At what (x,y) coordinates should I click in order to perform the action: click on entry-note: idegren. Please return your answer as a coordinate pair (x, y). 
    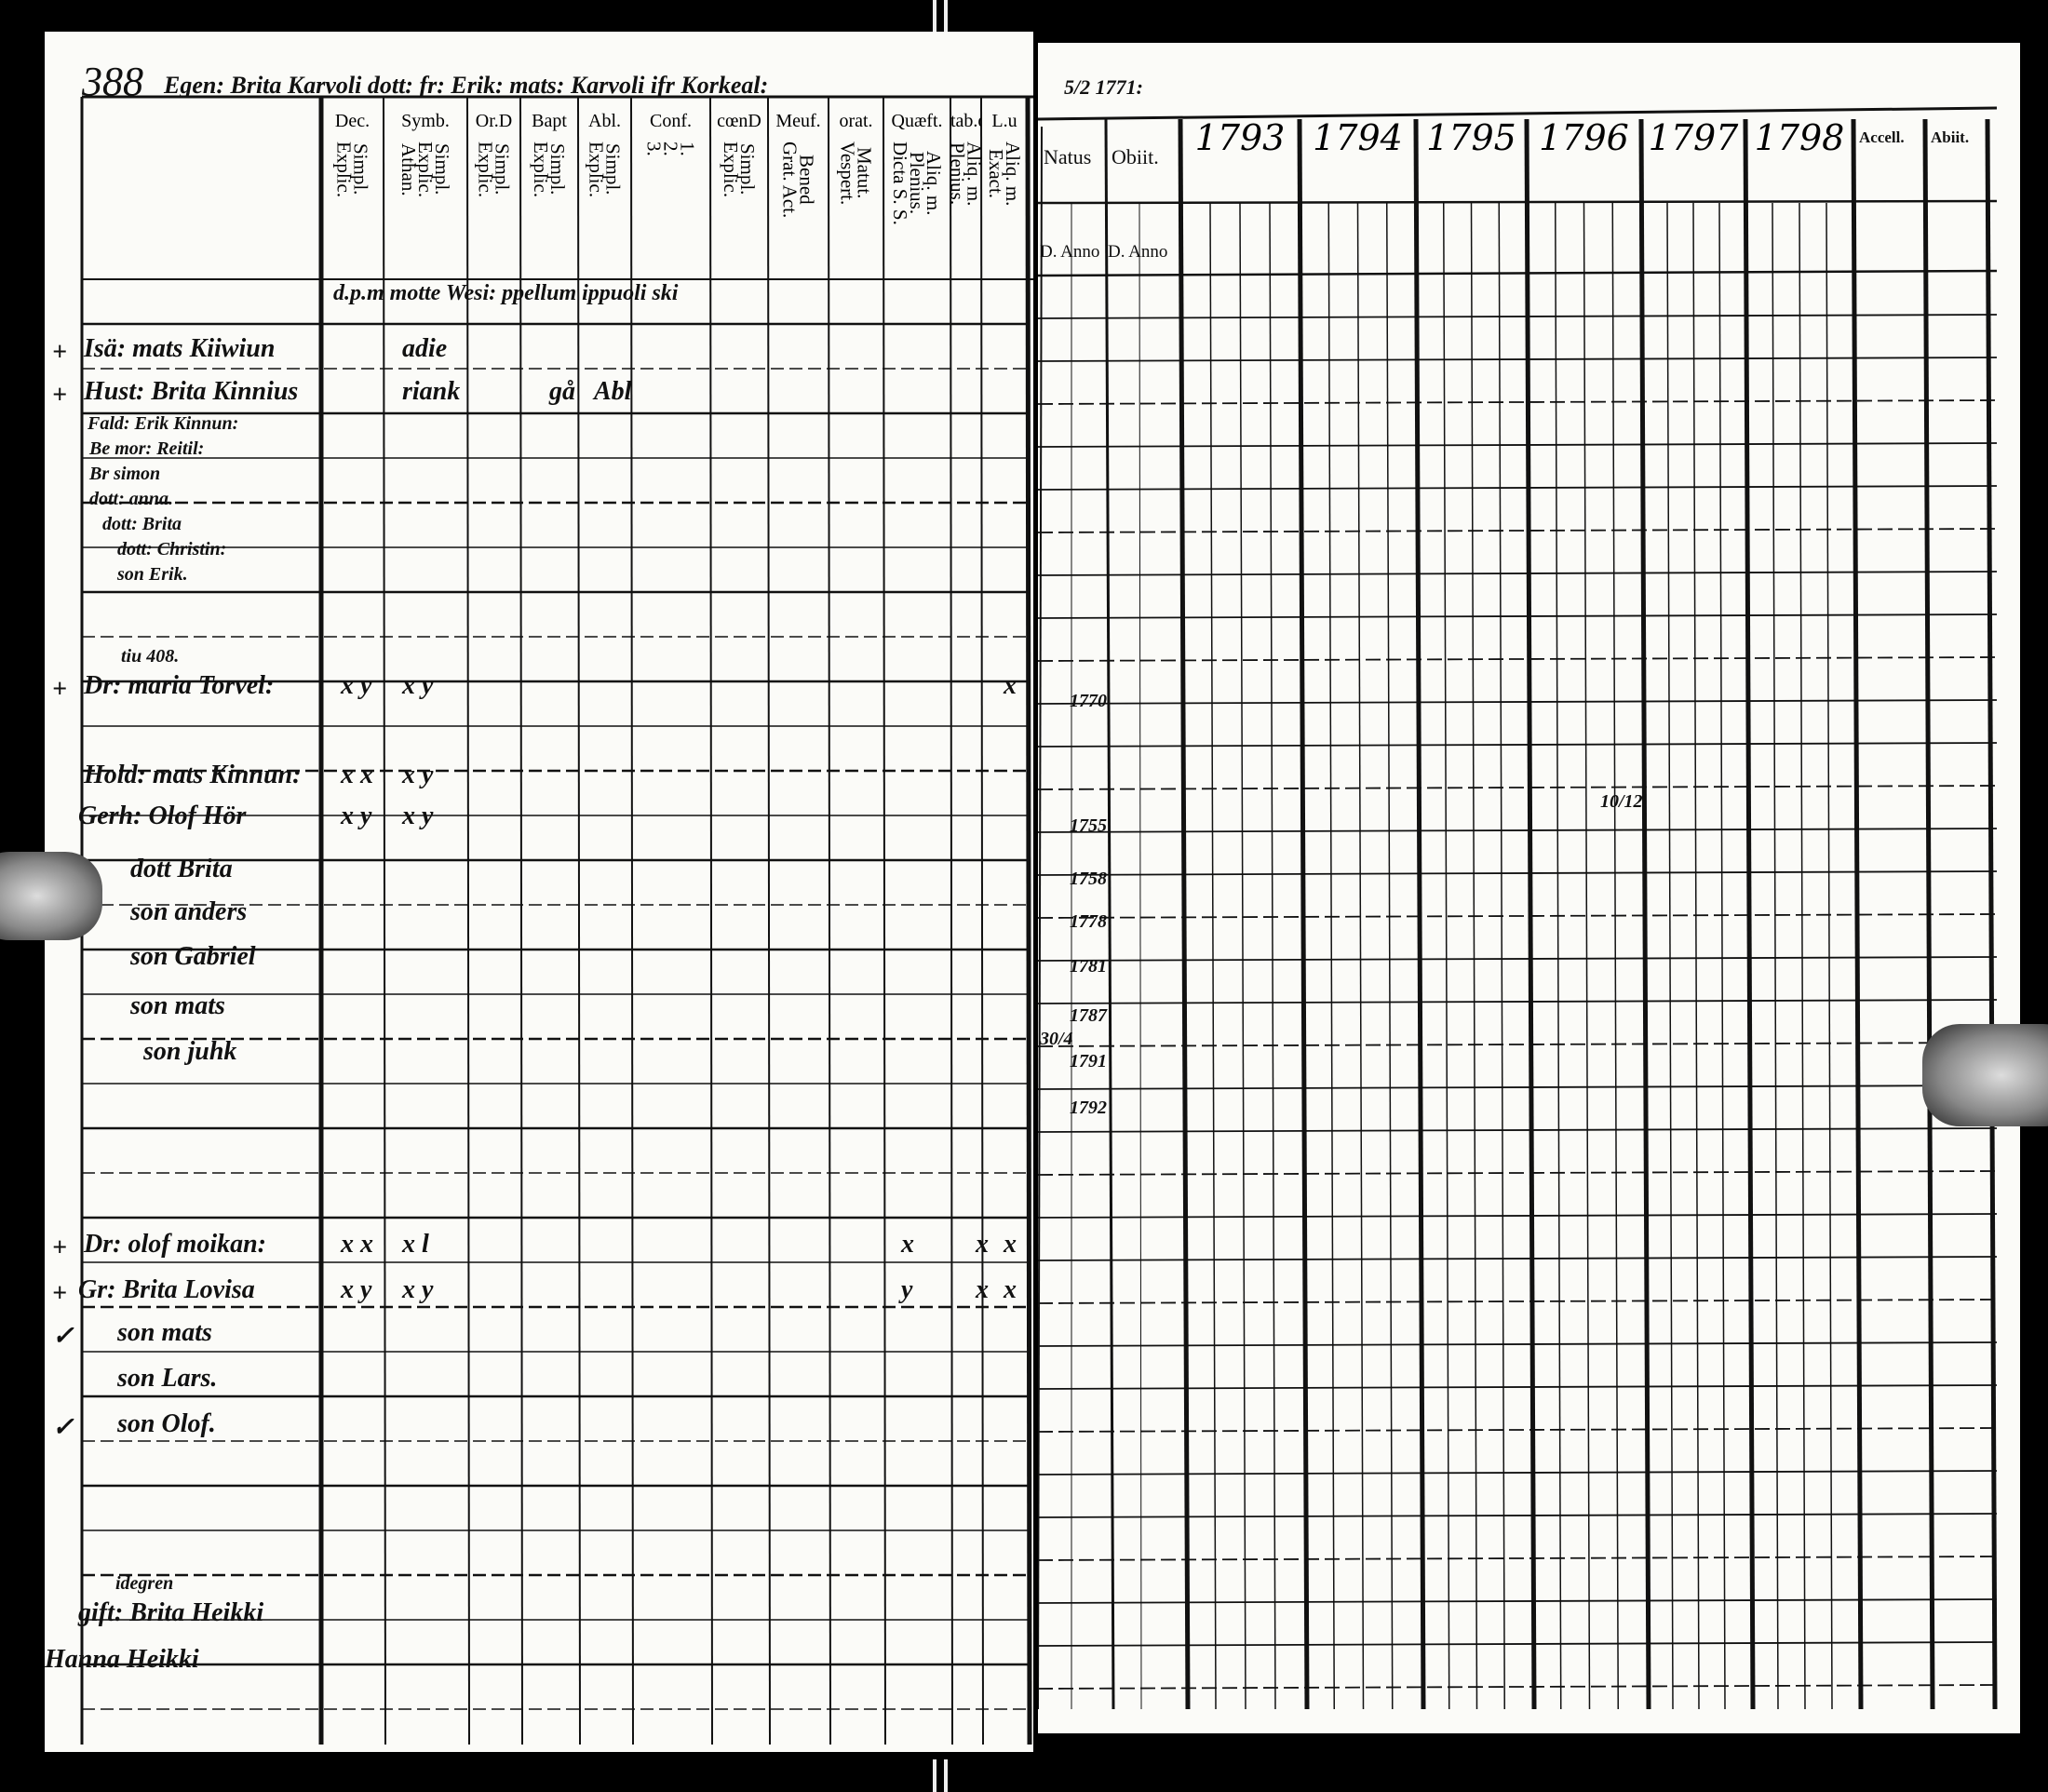
    Looking at the image, I should click on (144, 1583).